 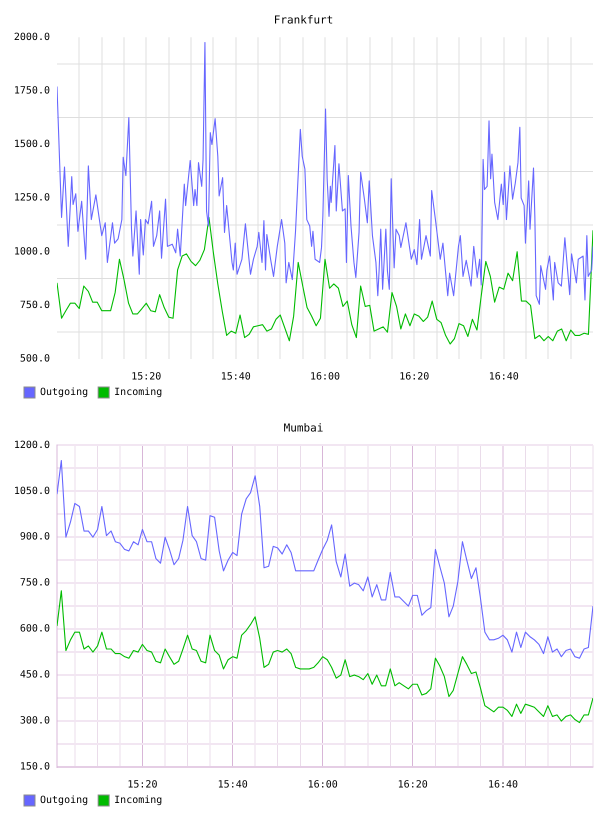 What do you see at coordinates (304, 19) in the screenshot?
I see `chart-title: Frankfurt` at bounding box center [304, 19].